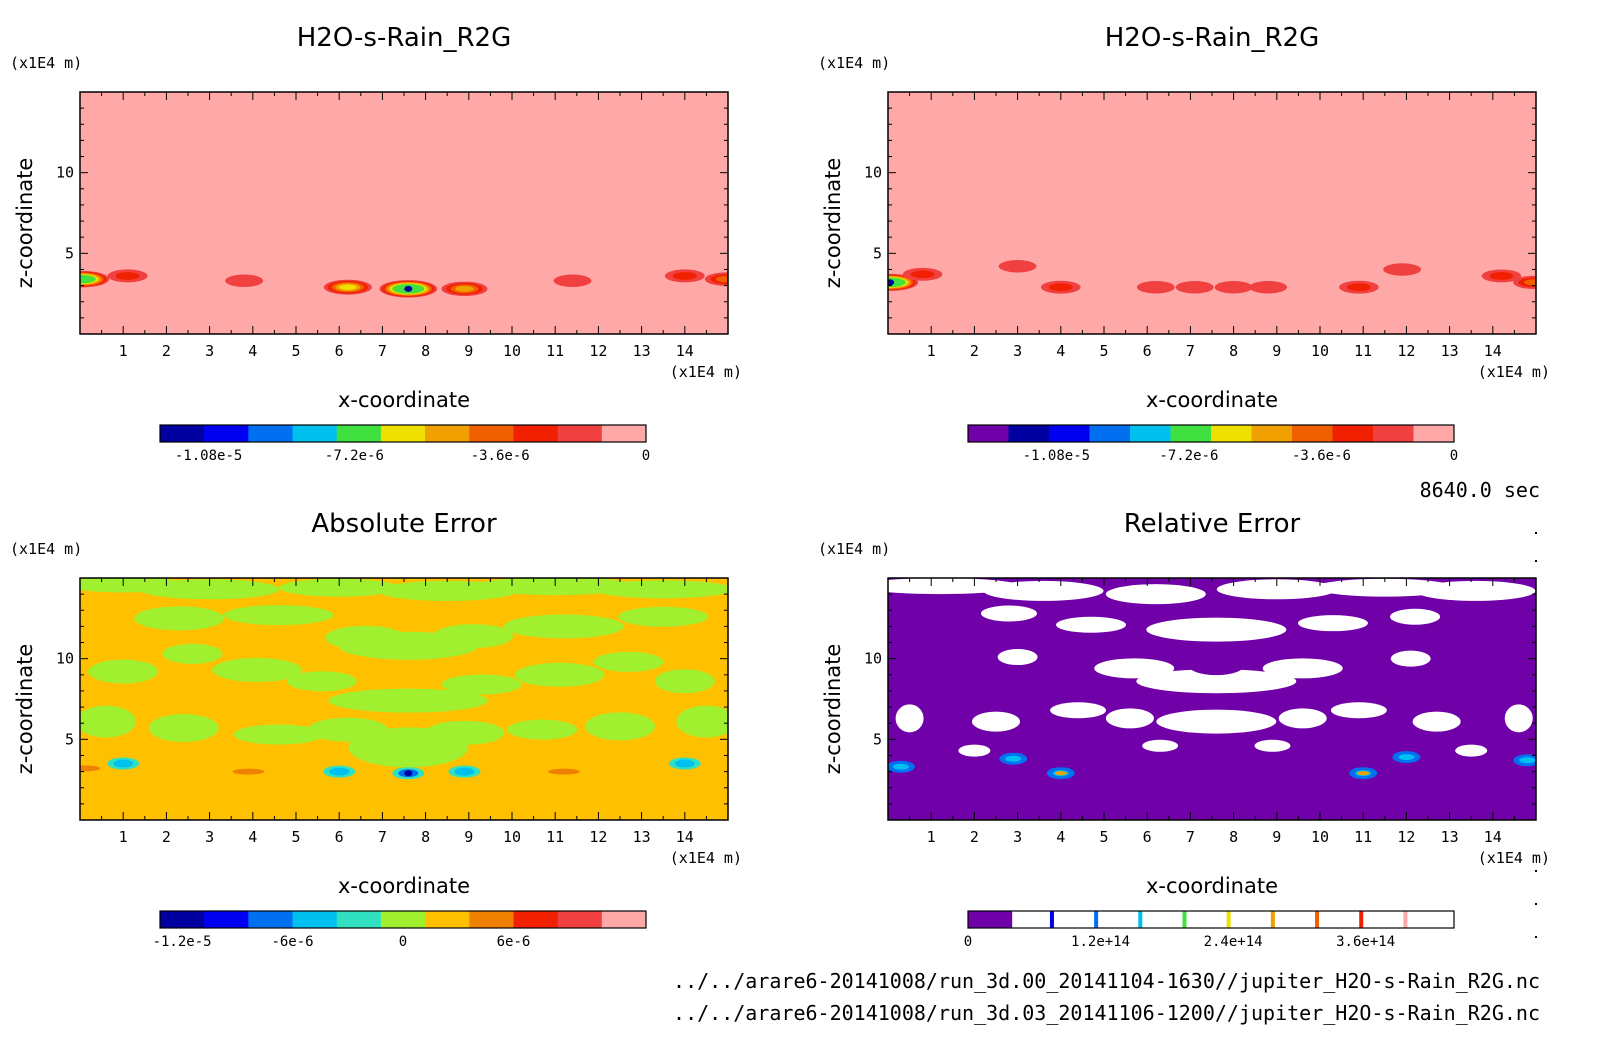 Image resolution: width=1604 pixels, height=1054 pixels. Describe the element at coordinates (1188, 456) in the screenshot. I see `colorbar-tick-label: -7.2e-6` at that location.